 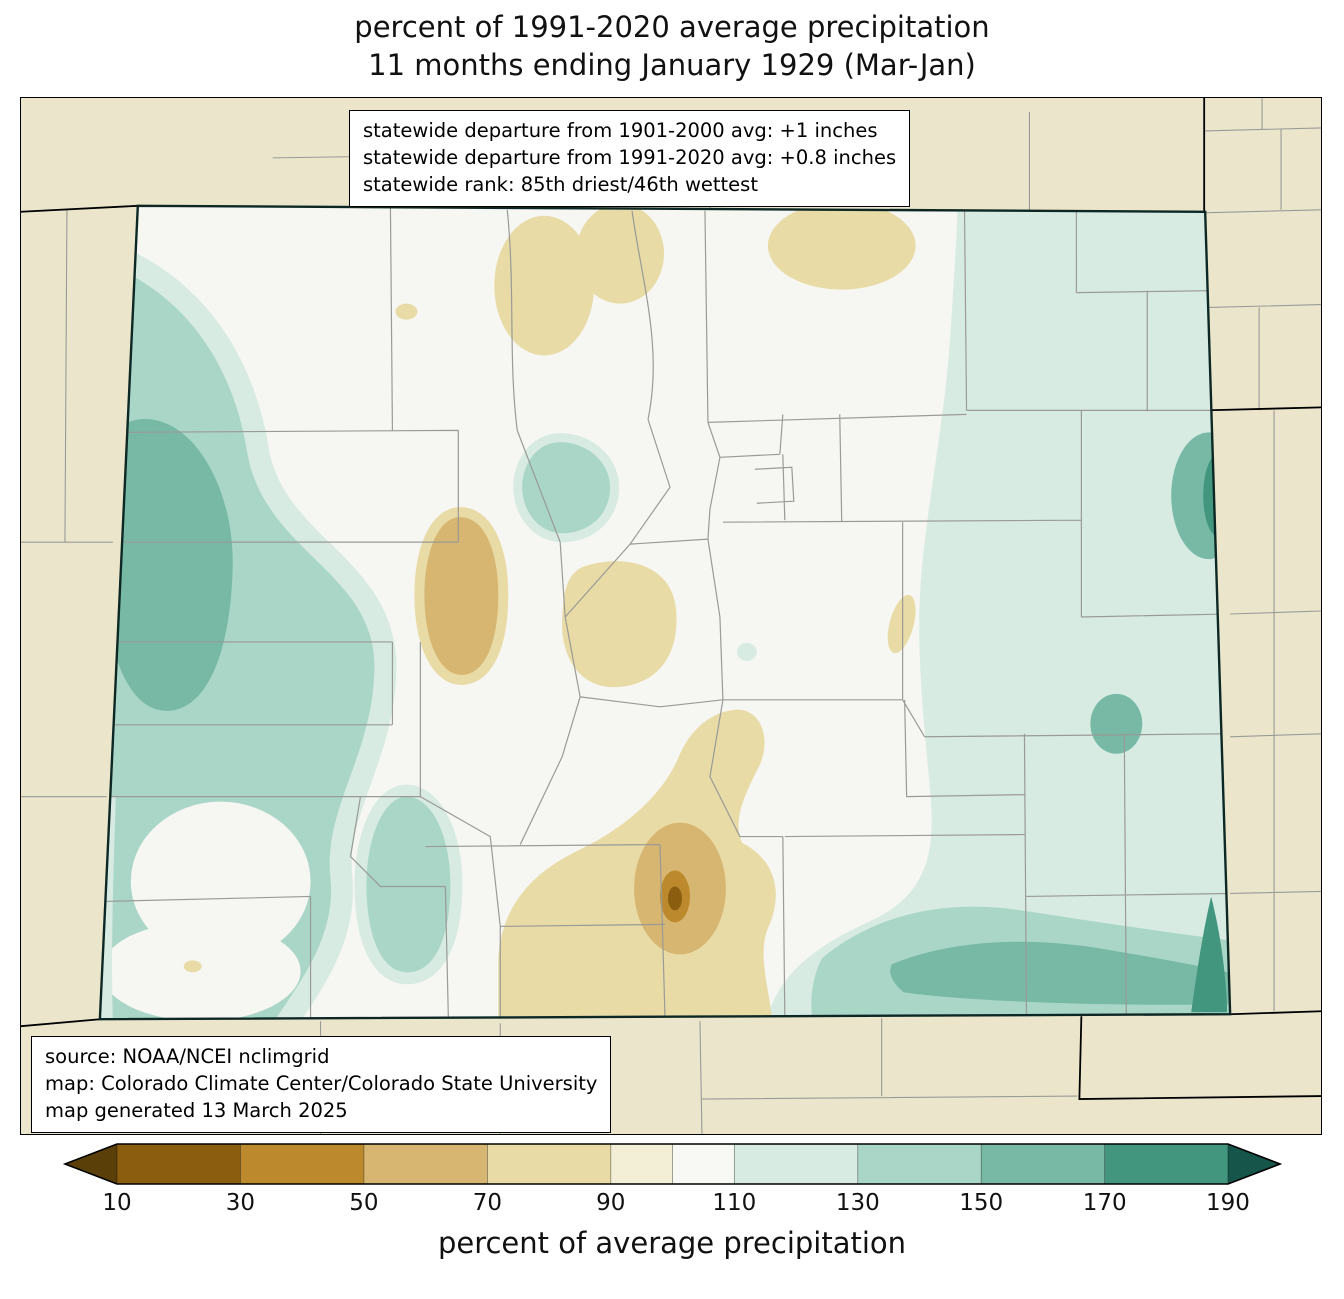 What do you see at coordinates (364, 1203) in the screenshot?
I see `tick-label-50: 50` at bounding box center [364, 1203].